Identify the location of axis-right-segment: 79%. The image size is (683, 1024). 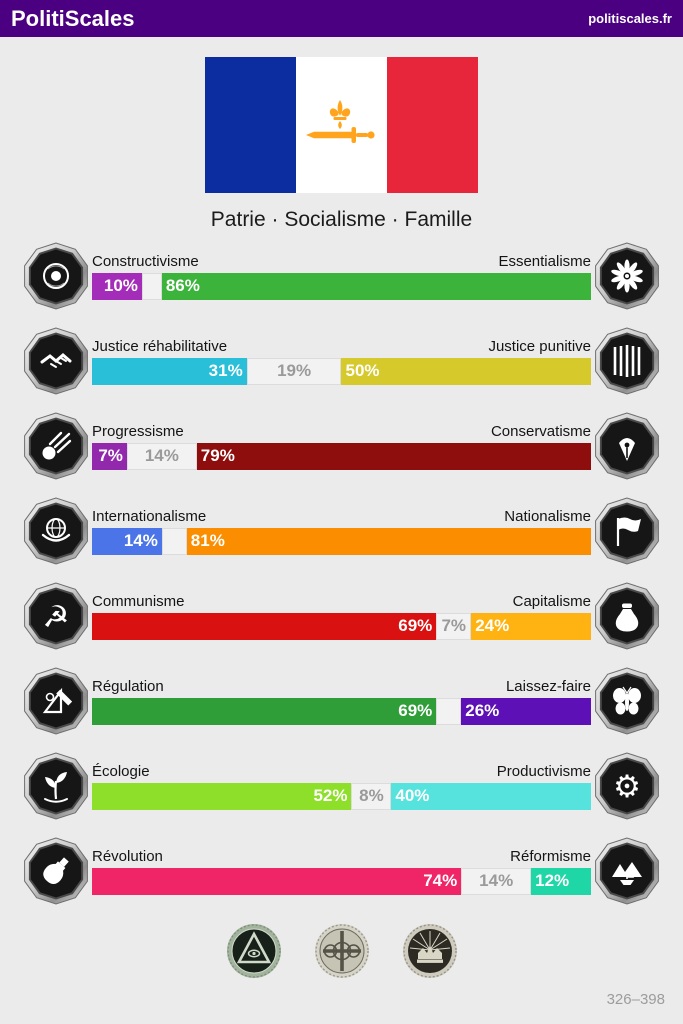
(393, 456).